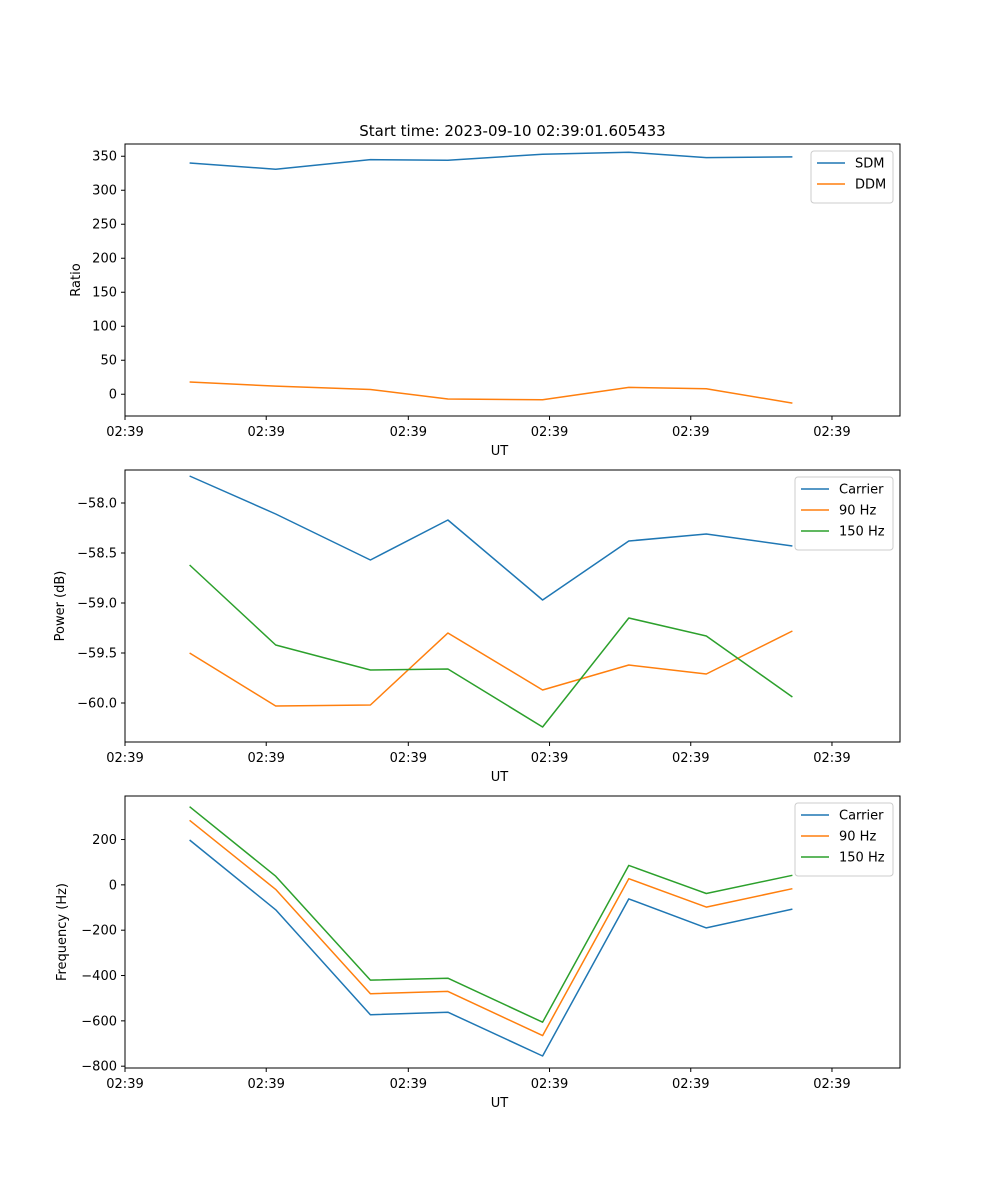  Describe the element at coordinates (97, 604) in the screenshot. I see `y-tick-label: −59.0` at that location.